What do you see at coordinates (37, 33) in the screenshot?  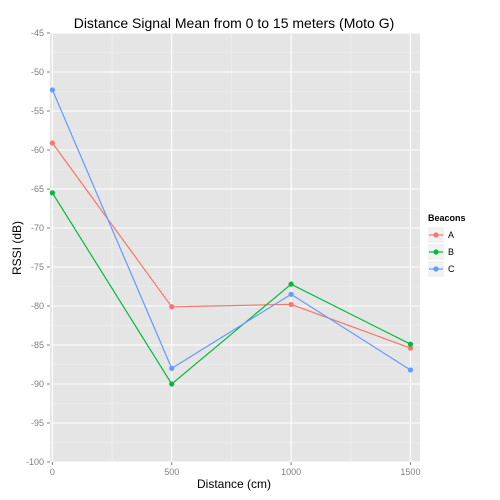 I see `y-tick-label: -45` at bounding box center [37, 33].